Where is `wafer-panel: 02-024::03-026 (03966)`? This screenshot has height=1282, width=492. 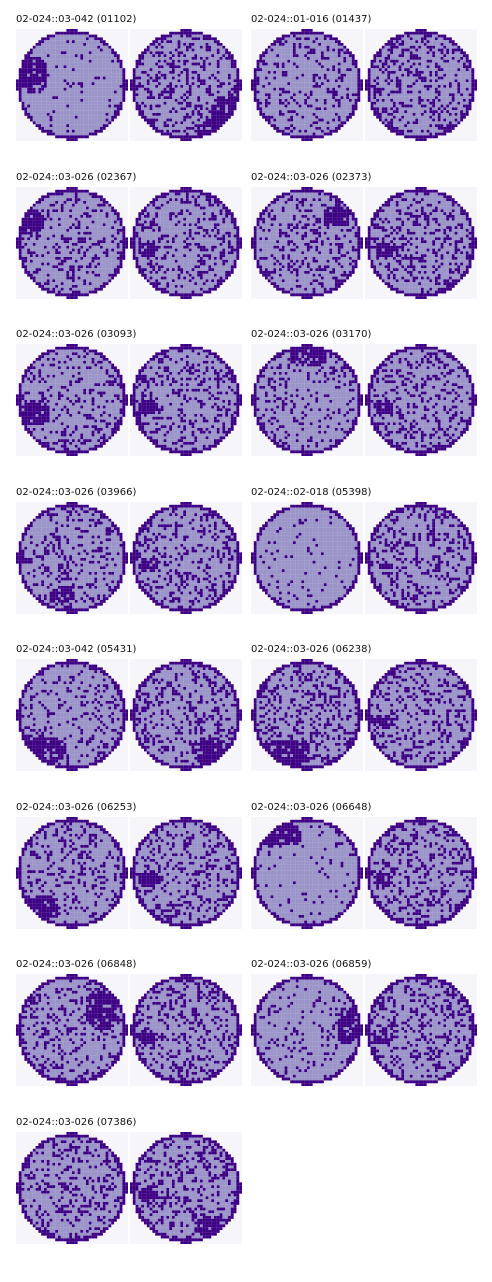 wafer-panel: 02-024::03-026 (03966) is located at coordinates (131, 552).